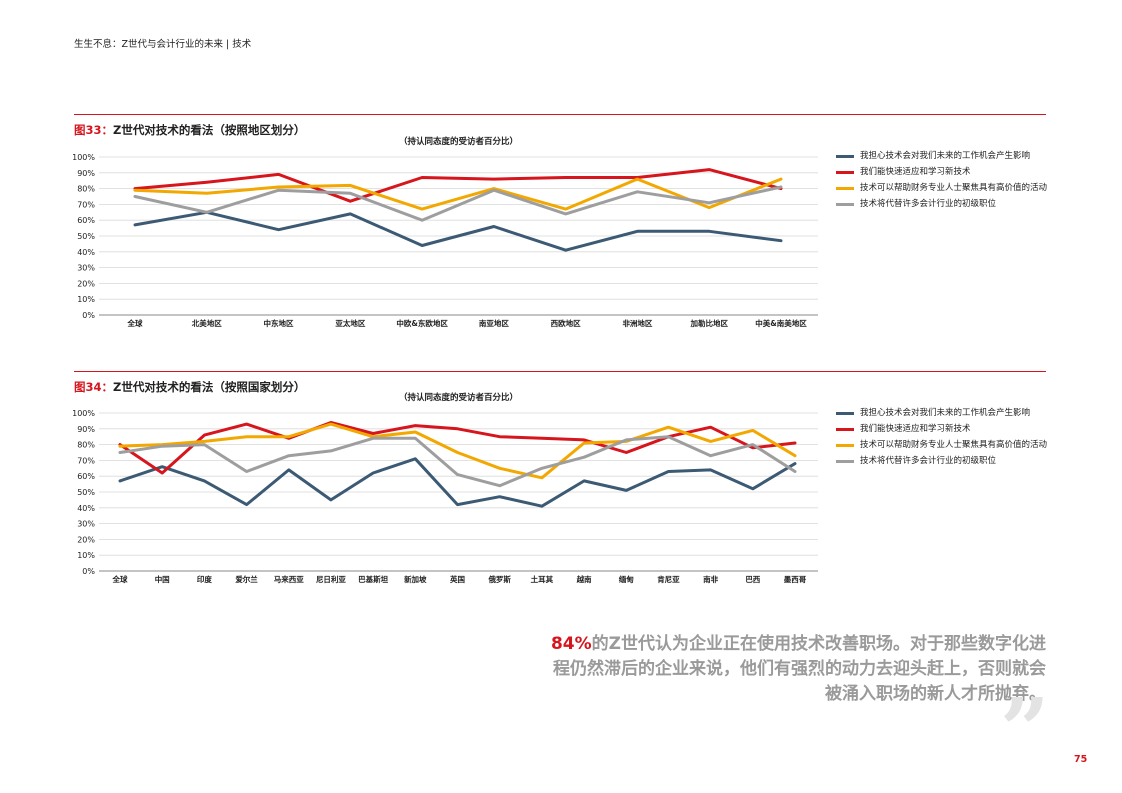 The width and height of the screenshot is (1122, 793). Describe the element at coordinates (571, 644) in the screenshot. I see `quote-highlight: 84%` at that location.